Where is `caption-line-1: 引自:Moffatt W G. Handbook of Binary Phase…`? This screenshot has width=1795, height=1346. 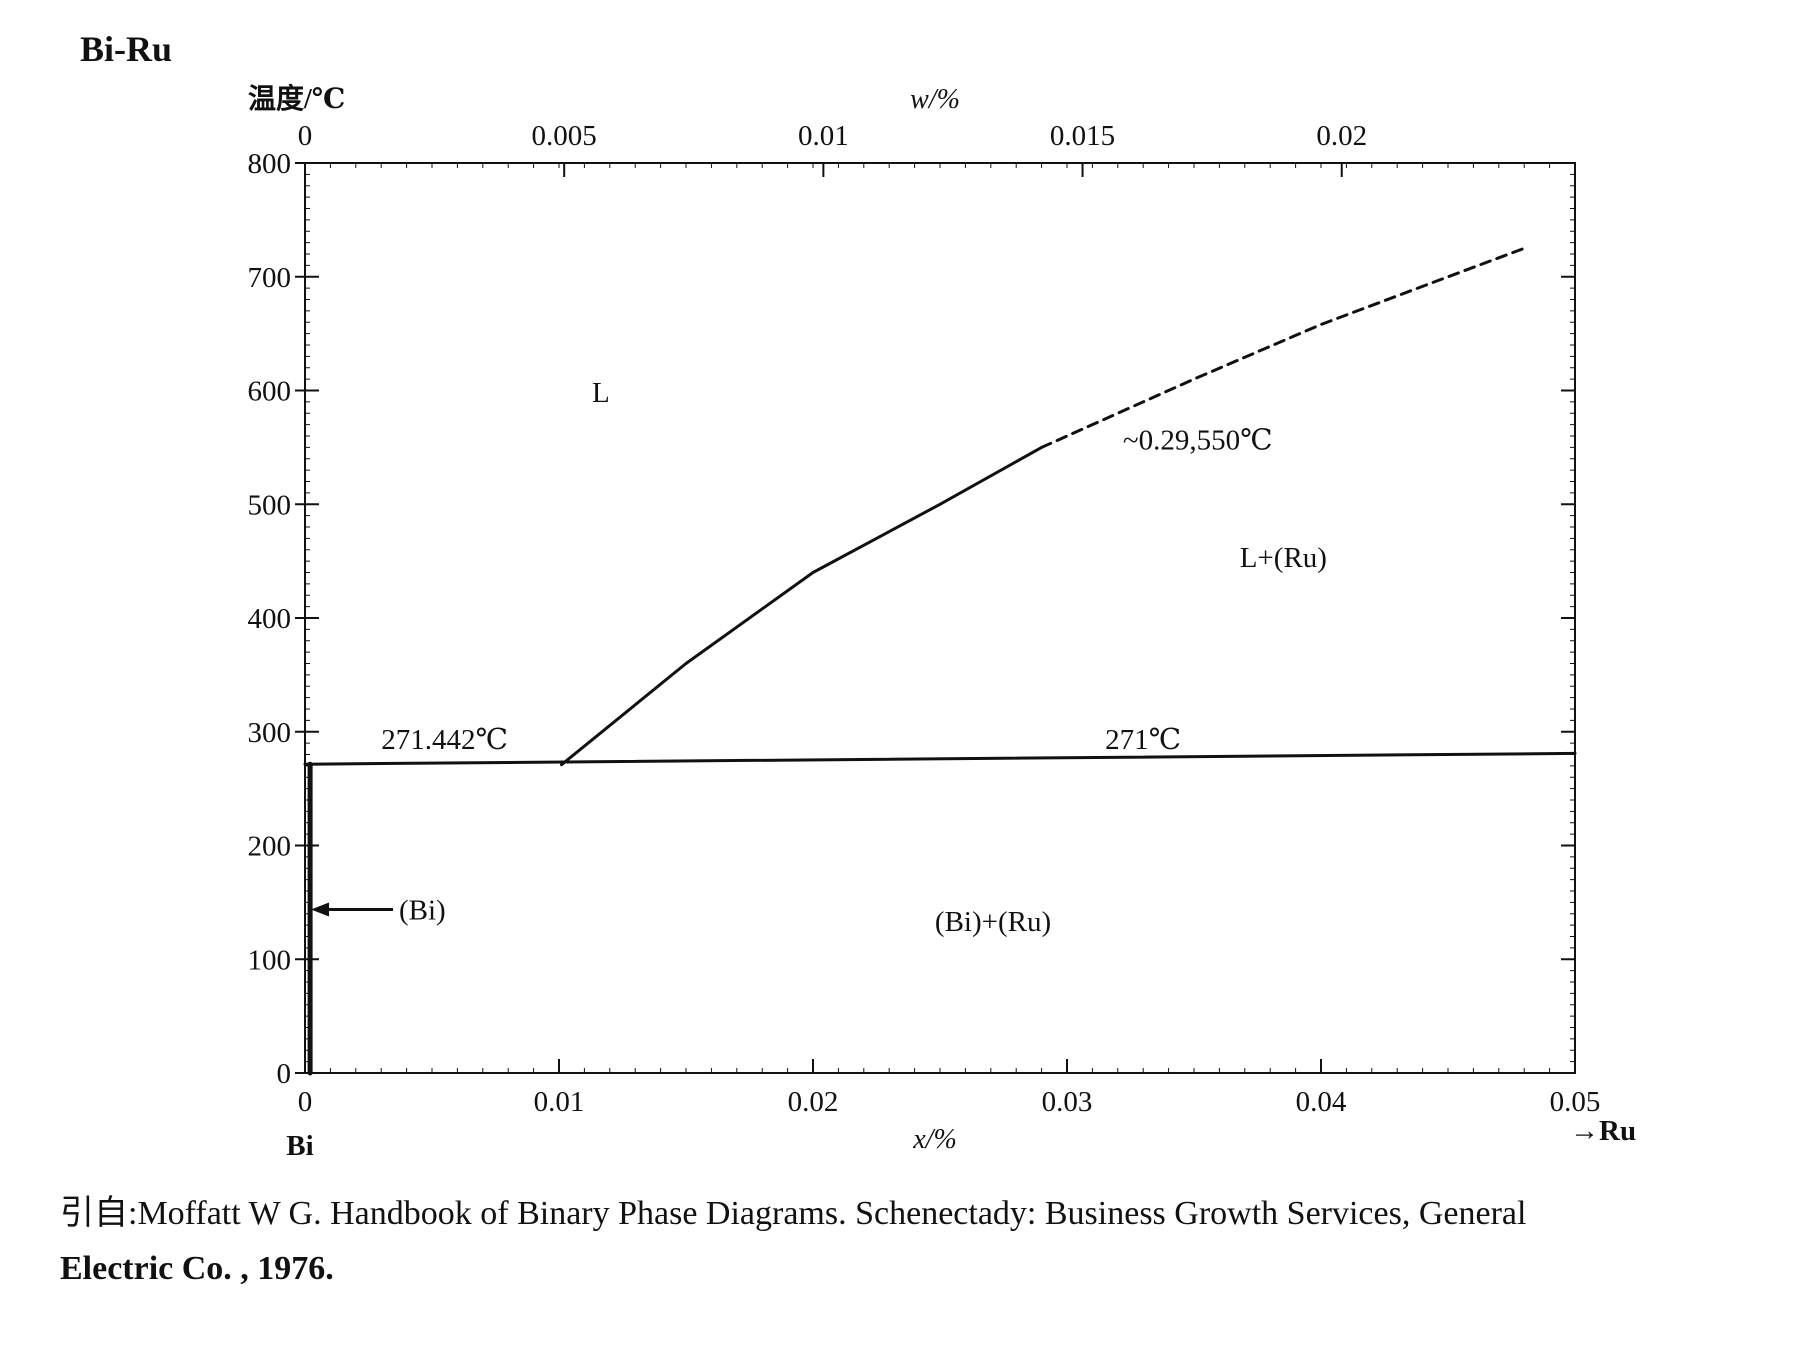 caption-line-1: 引自:Moffatt W G. Handbook of Binary Phase… is located at coordinates (793, 1213).